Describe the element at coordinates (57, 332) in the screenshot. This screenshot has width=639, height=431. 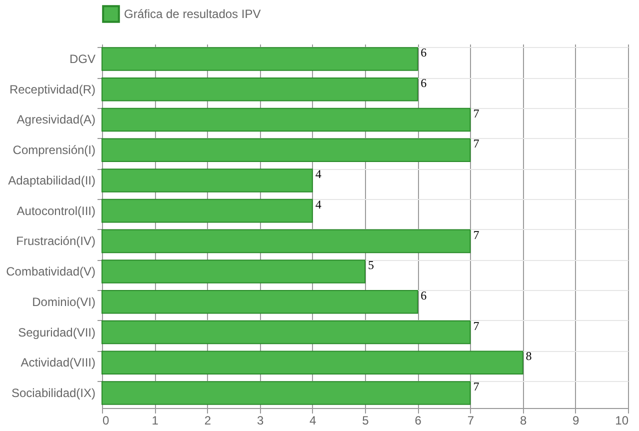
I see `y-tick-label: Seguridad(VII)` at that location.